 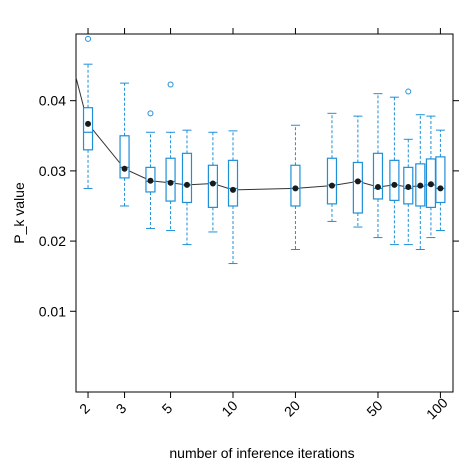 What do you see at coordinates (437, 408) in the screenshot?
I see `x-tick-label: 100` at bounding box center [437, 408].